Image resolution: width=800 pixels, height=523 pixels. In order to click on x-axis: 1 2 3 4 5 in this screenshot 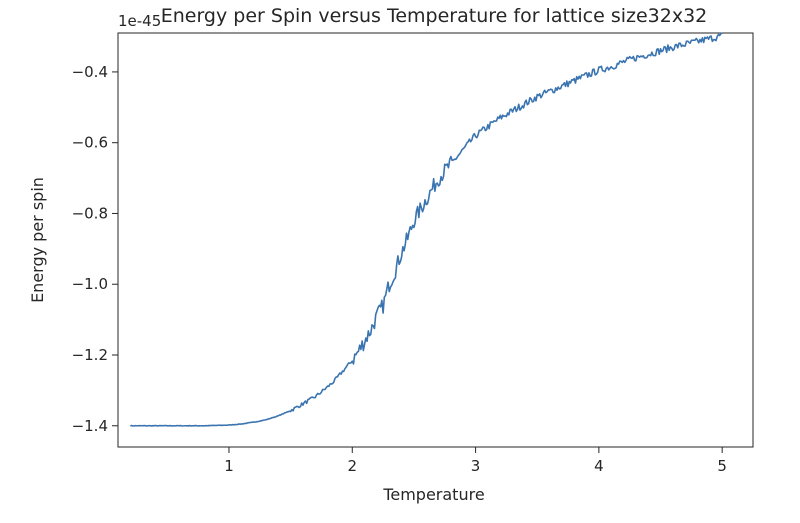, I will do `click(475, 461)`.